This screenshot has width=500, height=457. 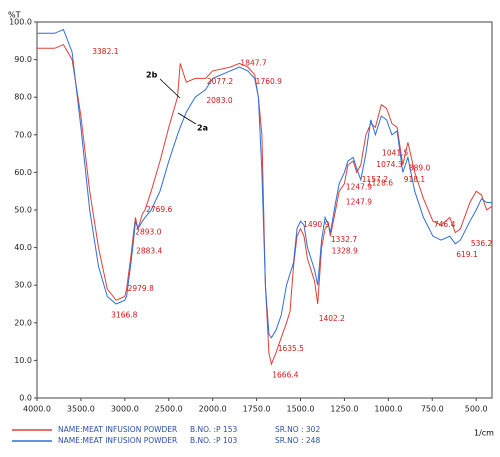 What do you see at coordinates (301, 409) in the screenshot?
I see `x-tick-label: 1500.0` at bounding box center [301, 409].